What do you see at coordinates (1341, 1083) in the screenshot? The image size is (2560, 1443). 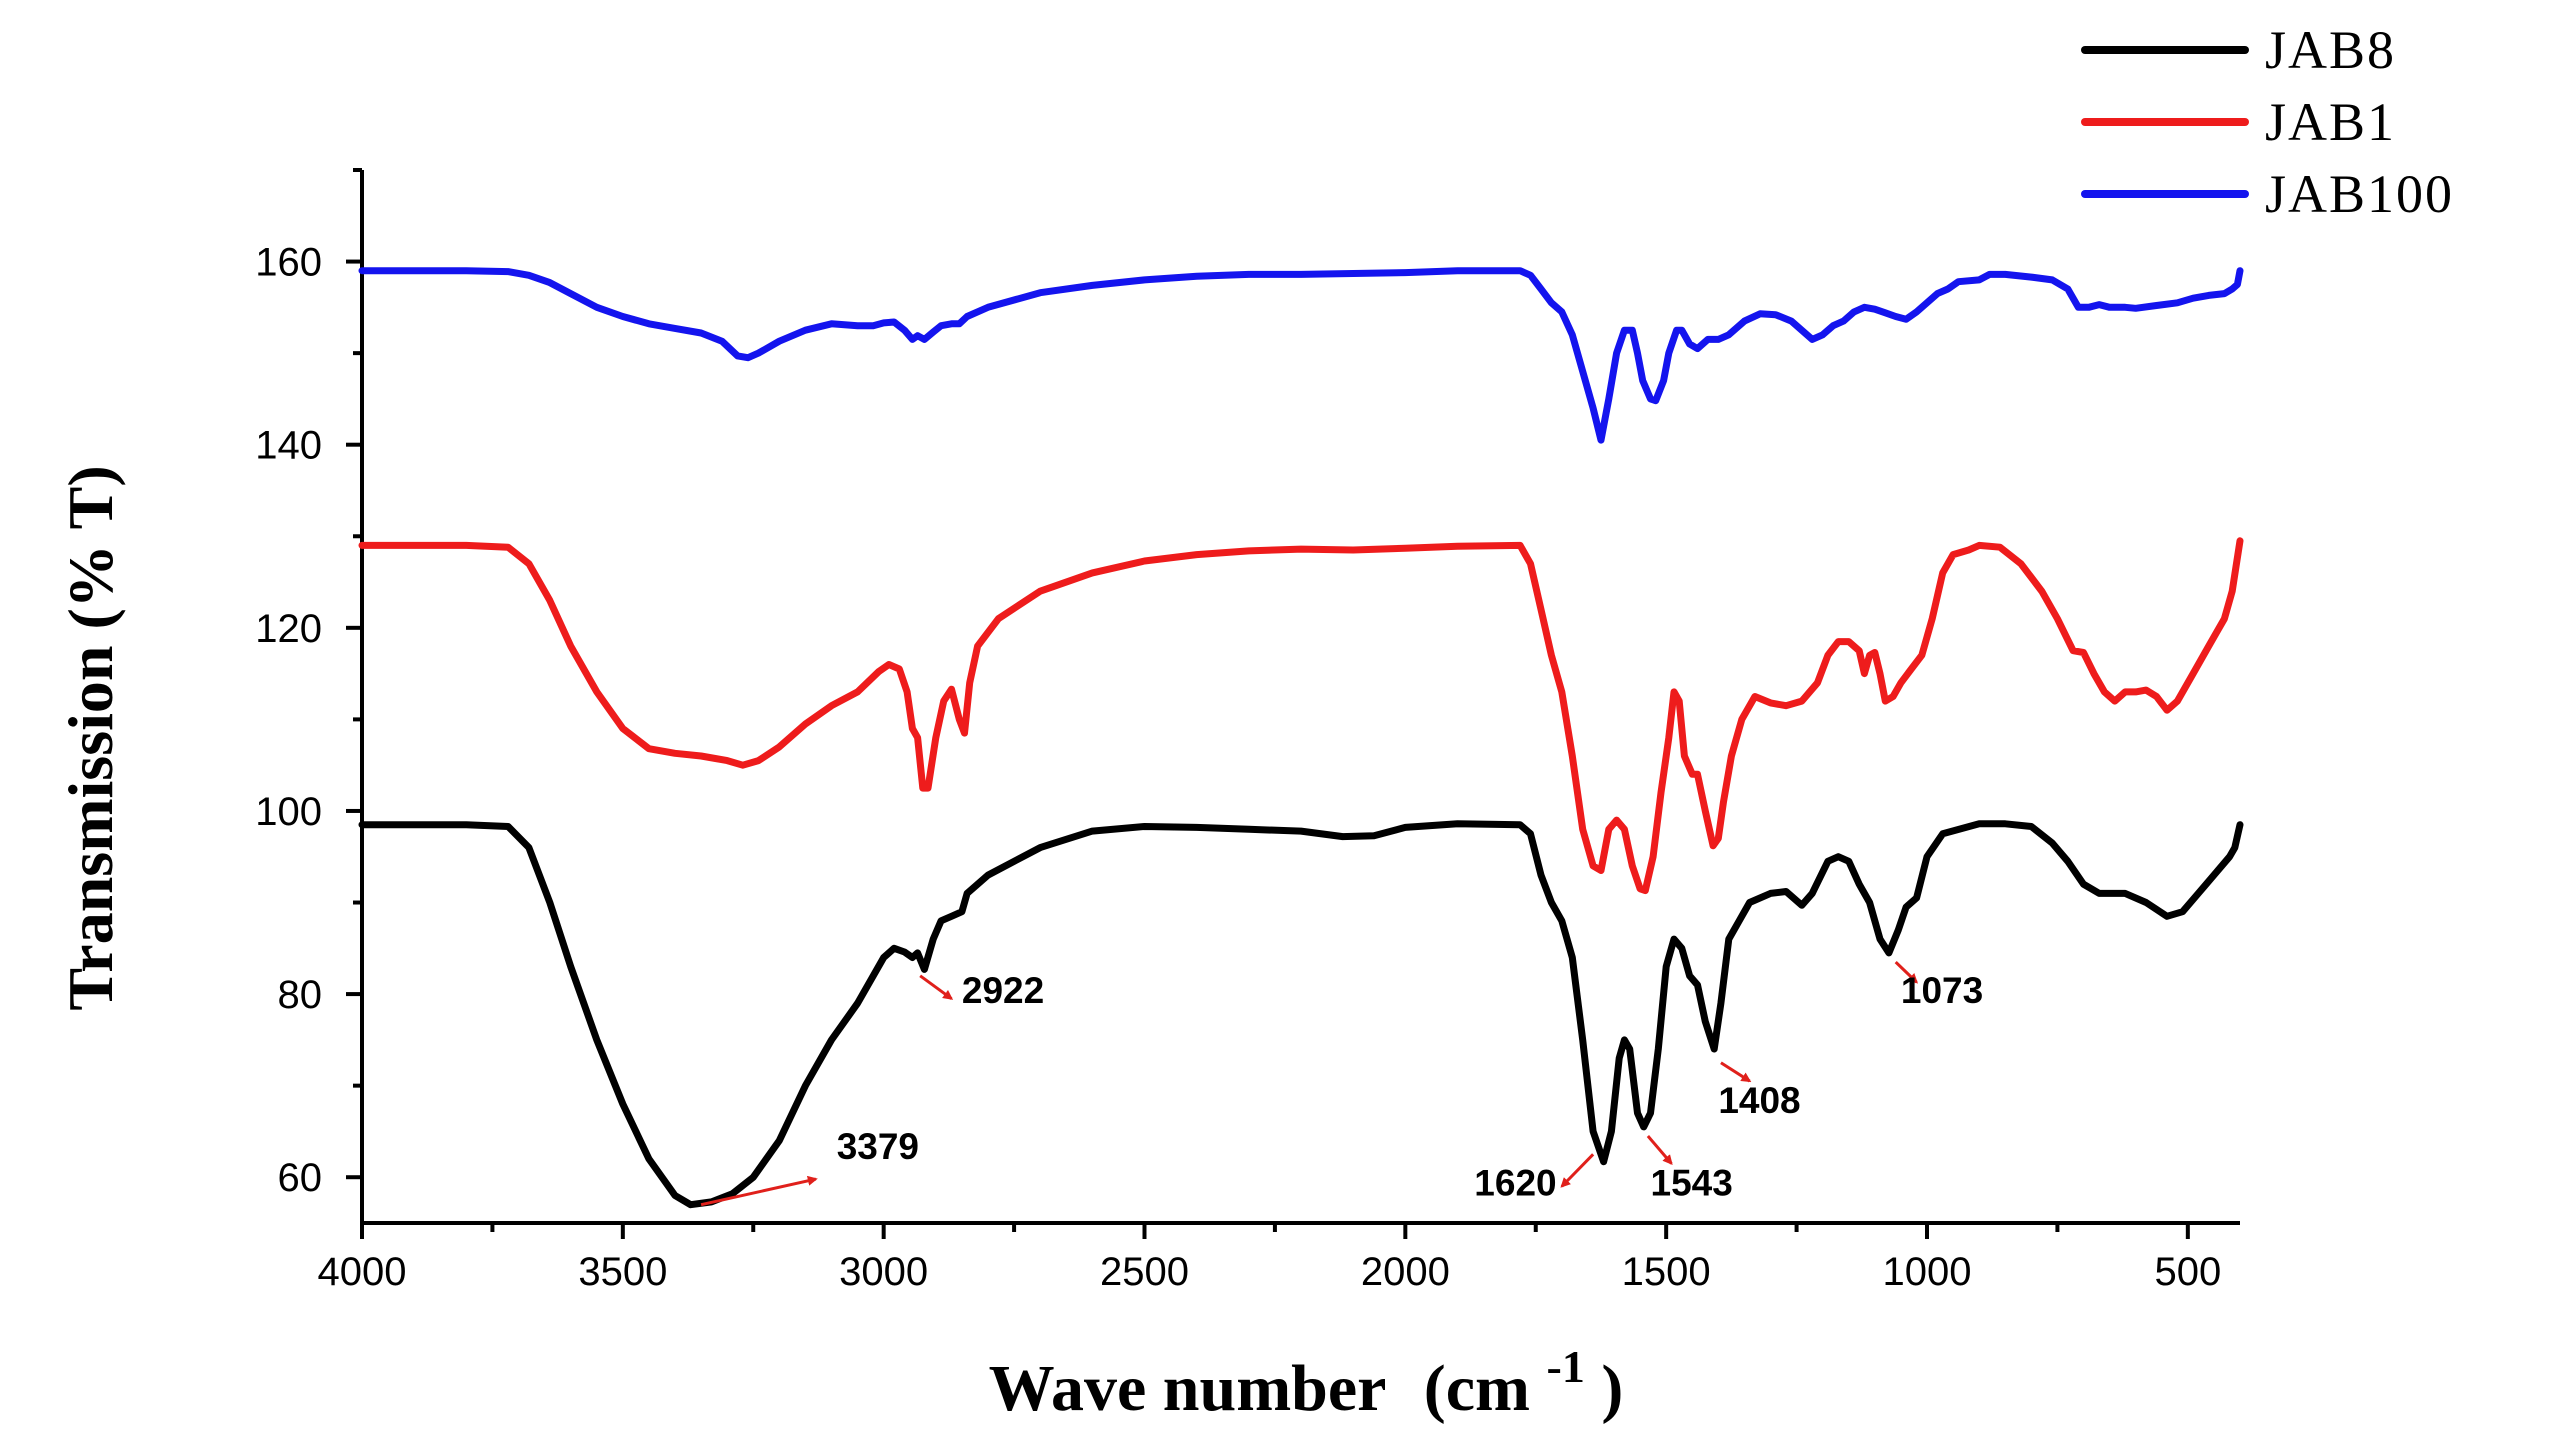 I see `peak-annotations: 3379 2922 1620 1543 1408 1073` at bounding box center [1341, 1083].